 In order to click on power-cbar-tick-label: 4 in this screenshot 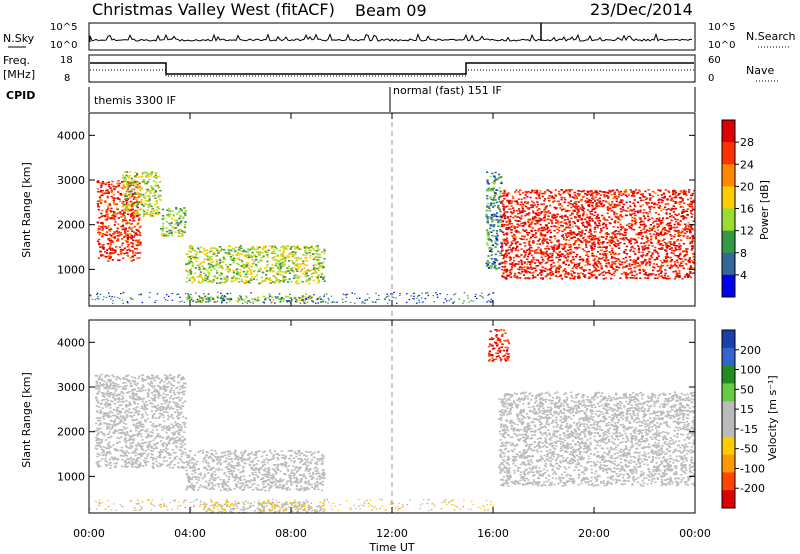, I will do `click(743, 275)`.